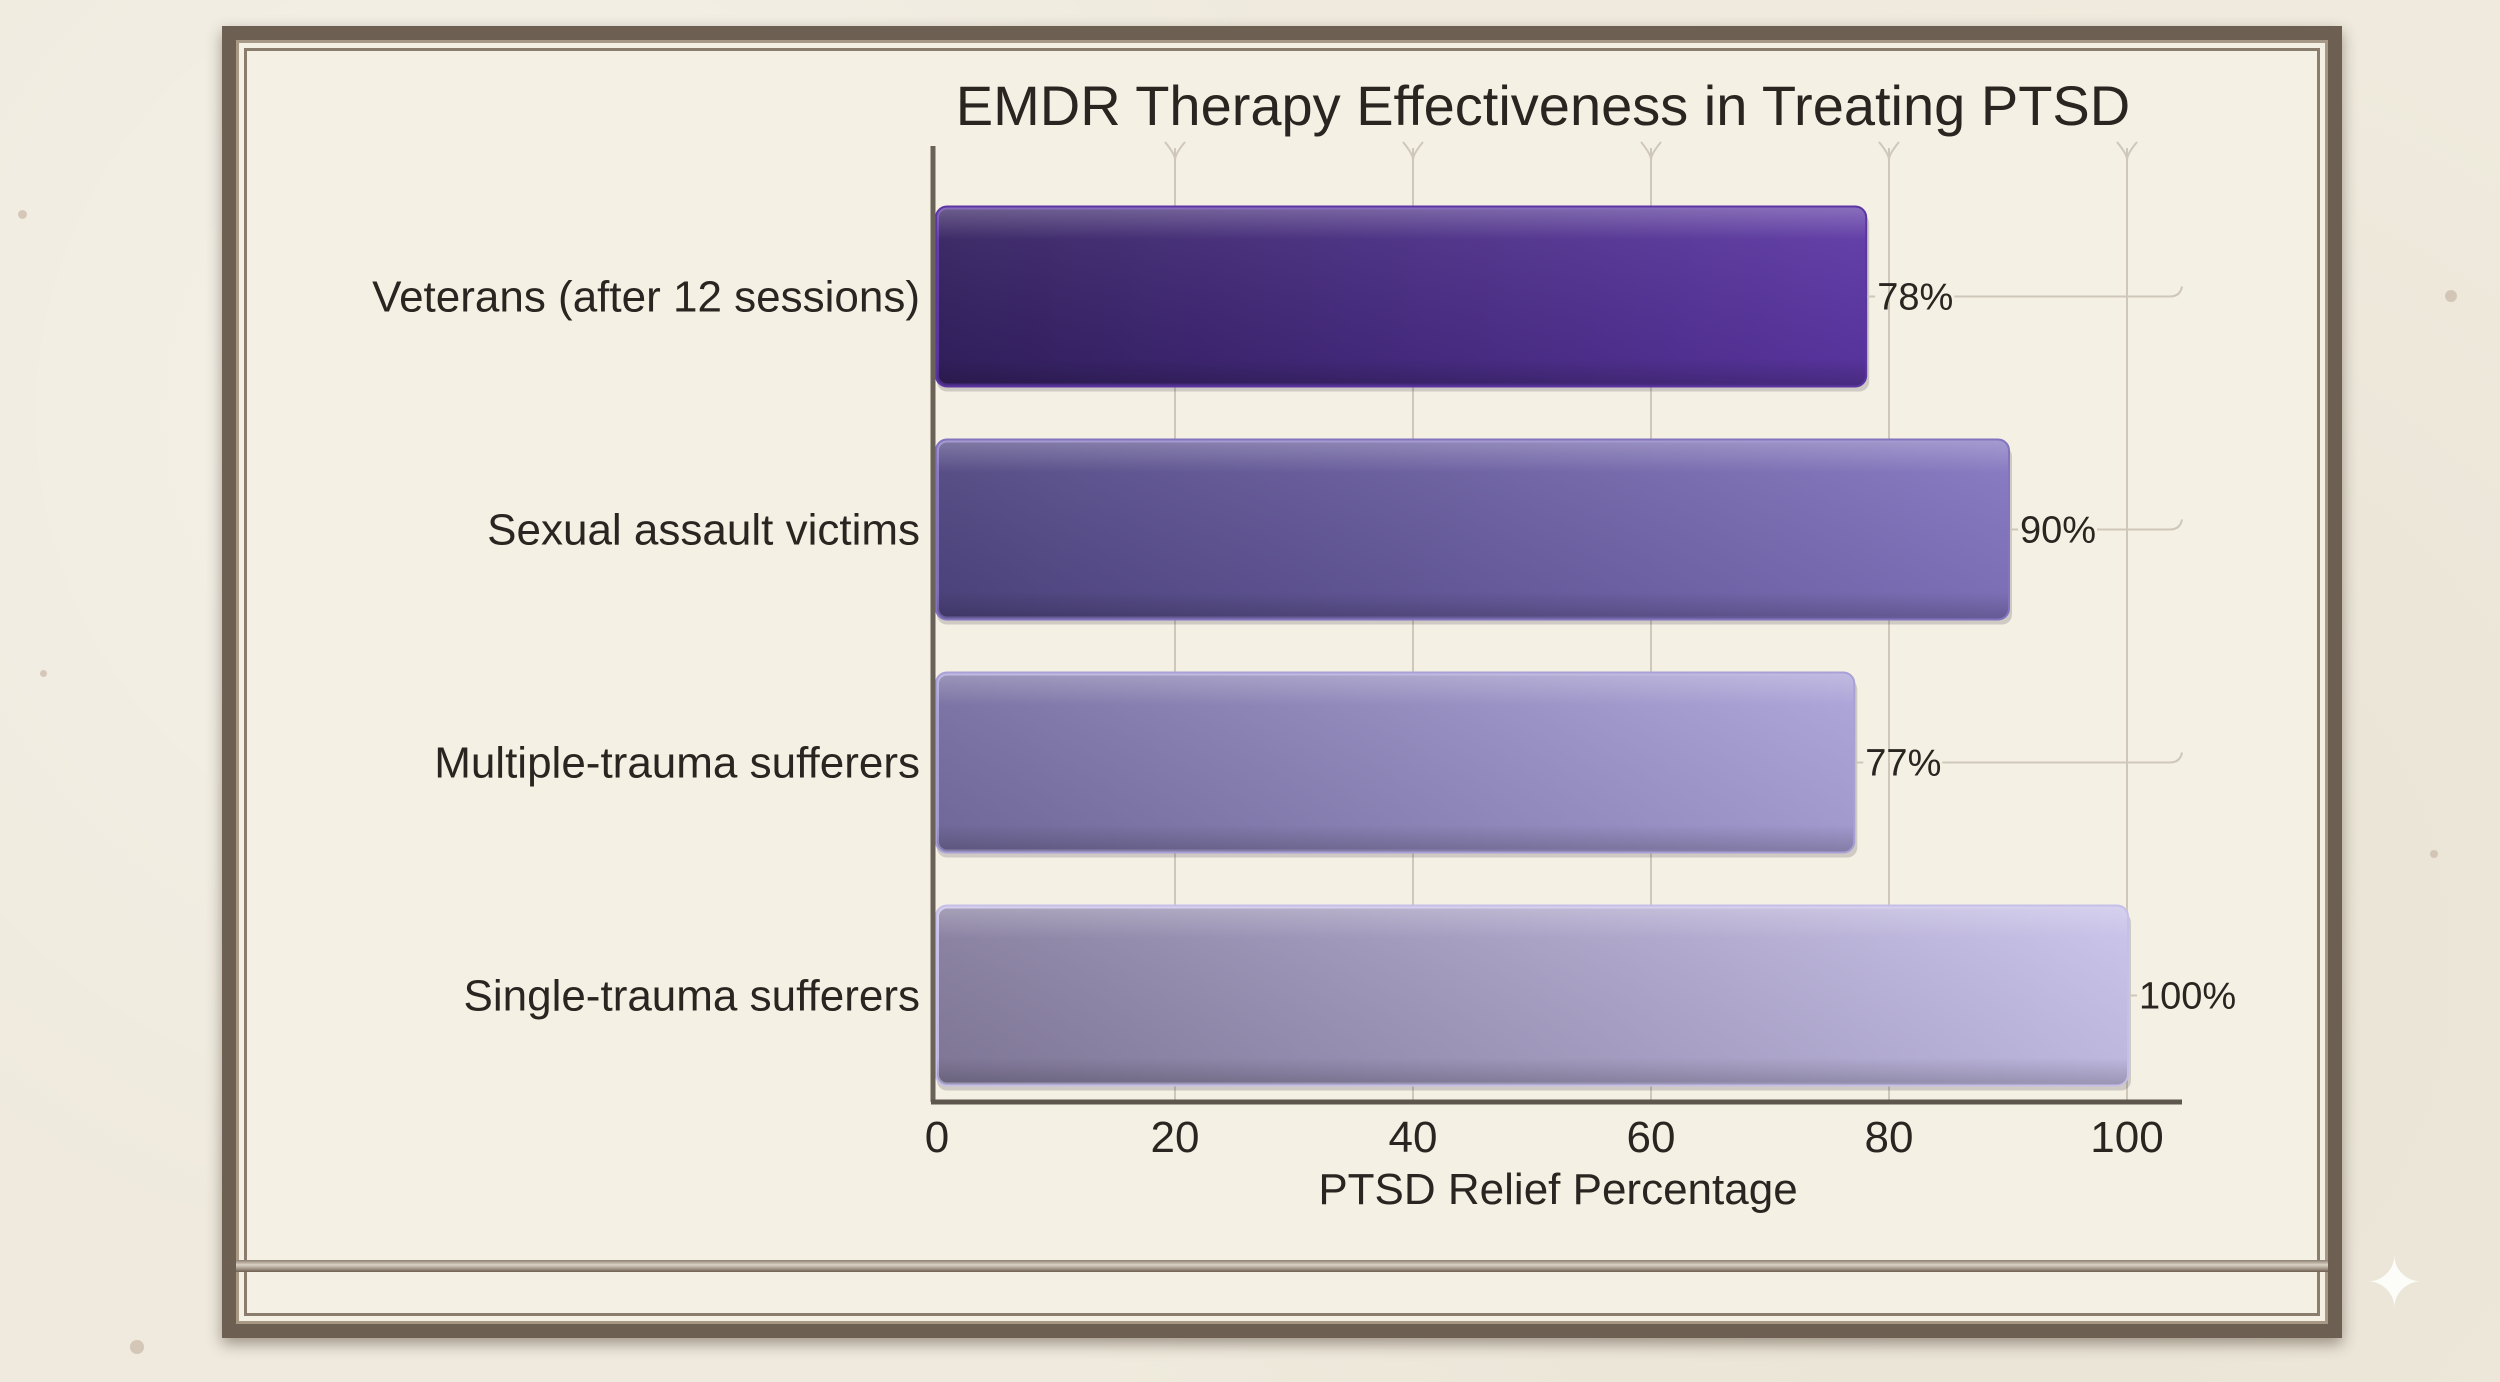 The height and width of the screenshot is (1382, 2500). I want to click on x-tick-label-100: 100, so click(2126, 1137).